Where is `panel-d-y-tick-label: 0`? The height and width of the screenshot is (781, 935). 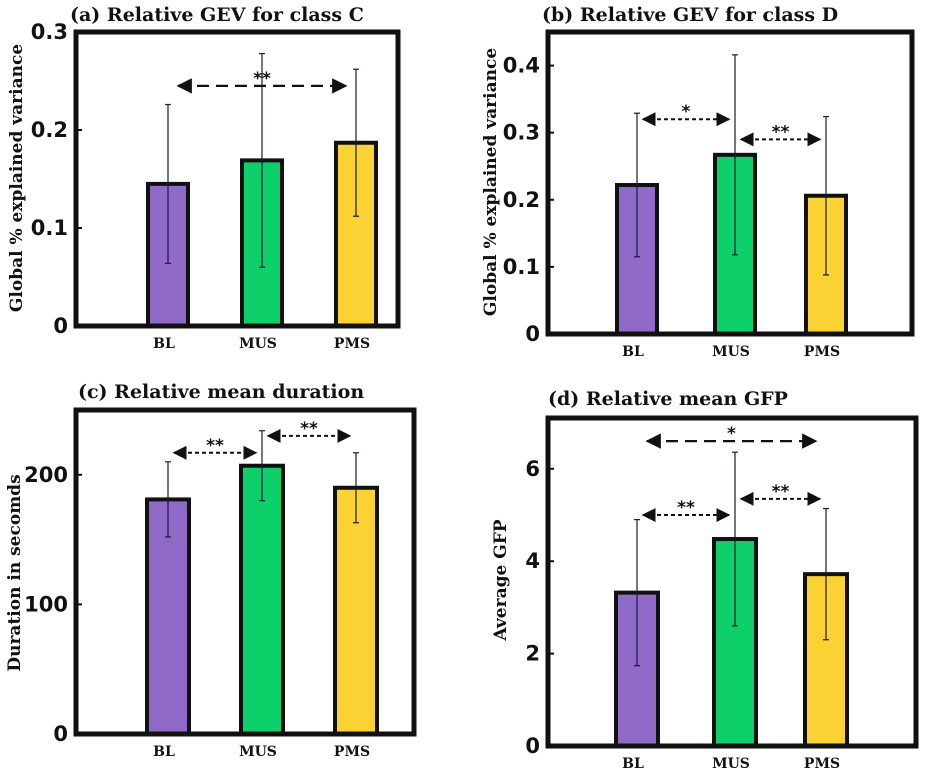
panel-d-y-tick-label: 0 is located at coordinates (532, 746).